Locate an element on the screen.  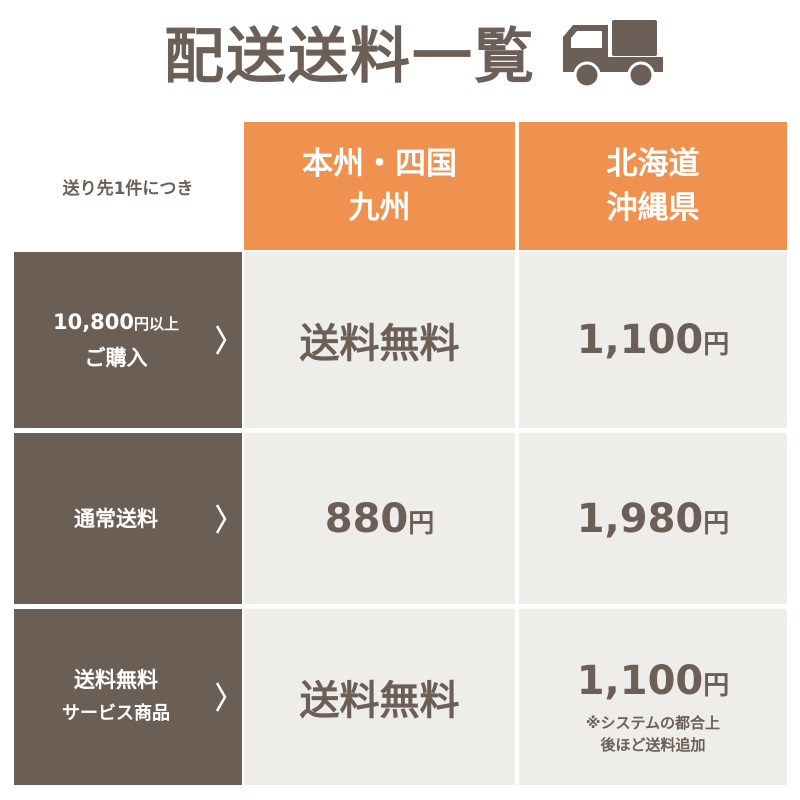
row-label-line: 送料無料 is located at coordinates (116, 680).